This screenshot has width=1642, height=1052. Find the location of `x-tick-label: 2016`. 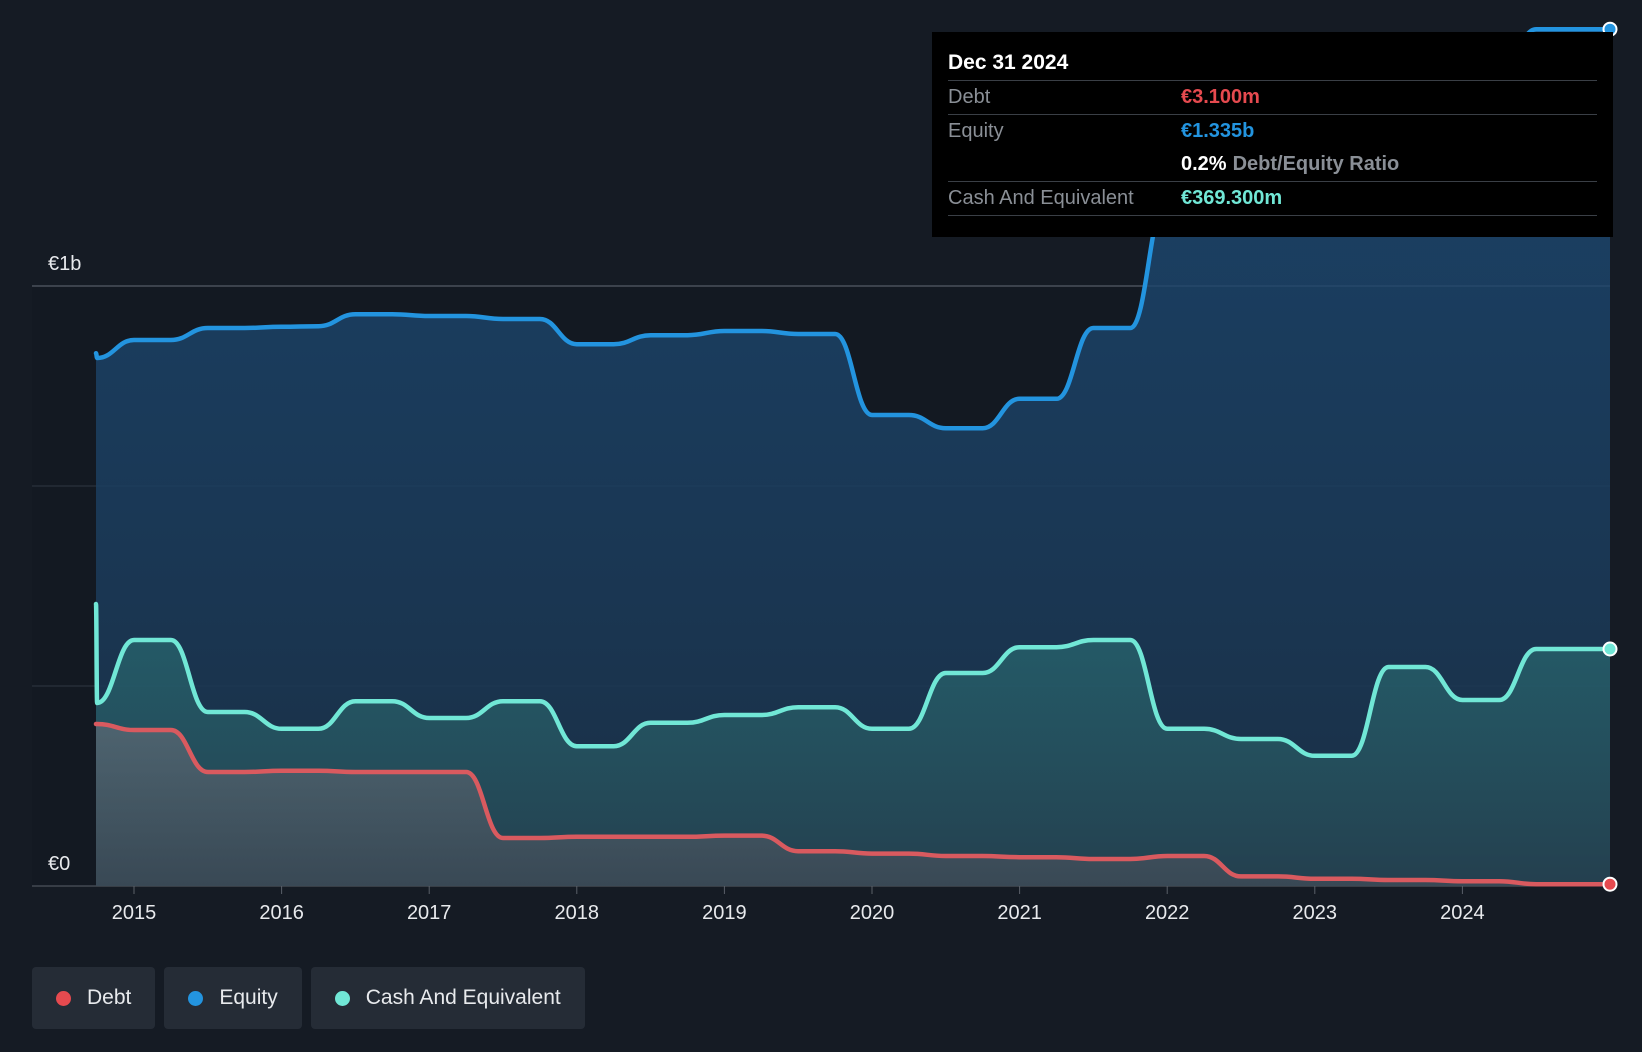

x-tick-label: 2016 is located at coordinates (281, 913).